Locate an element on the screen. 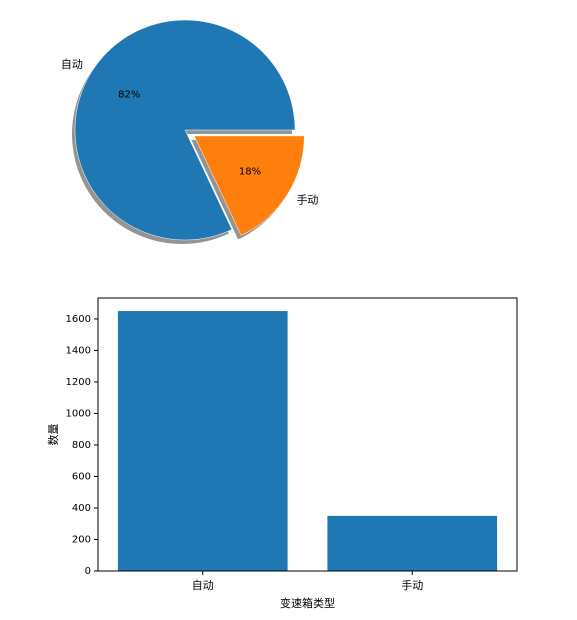 This screenshot has height=620, width=577. slice-label: 自动 is located at coordinates (72, 64).